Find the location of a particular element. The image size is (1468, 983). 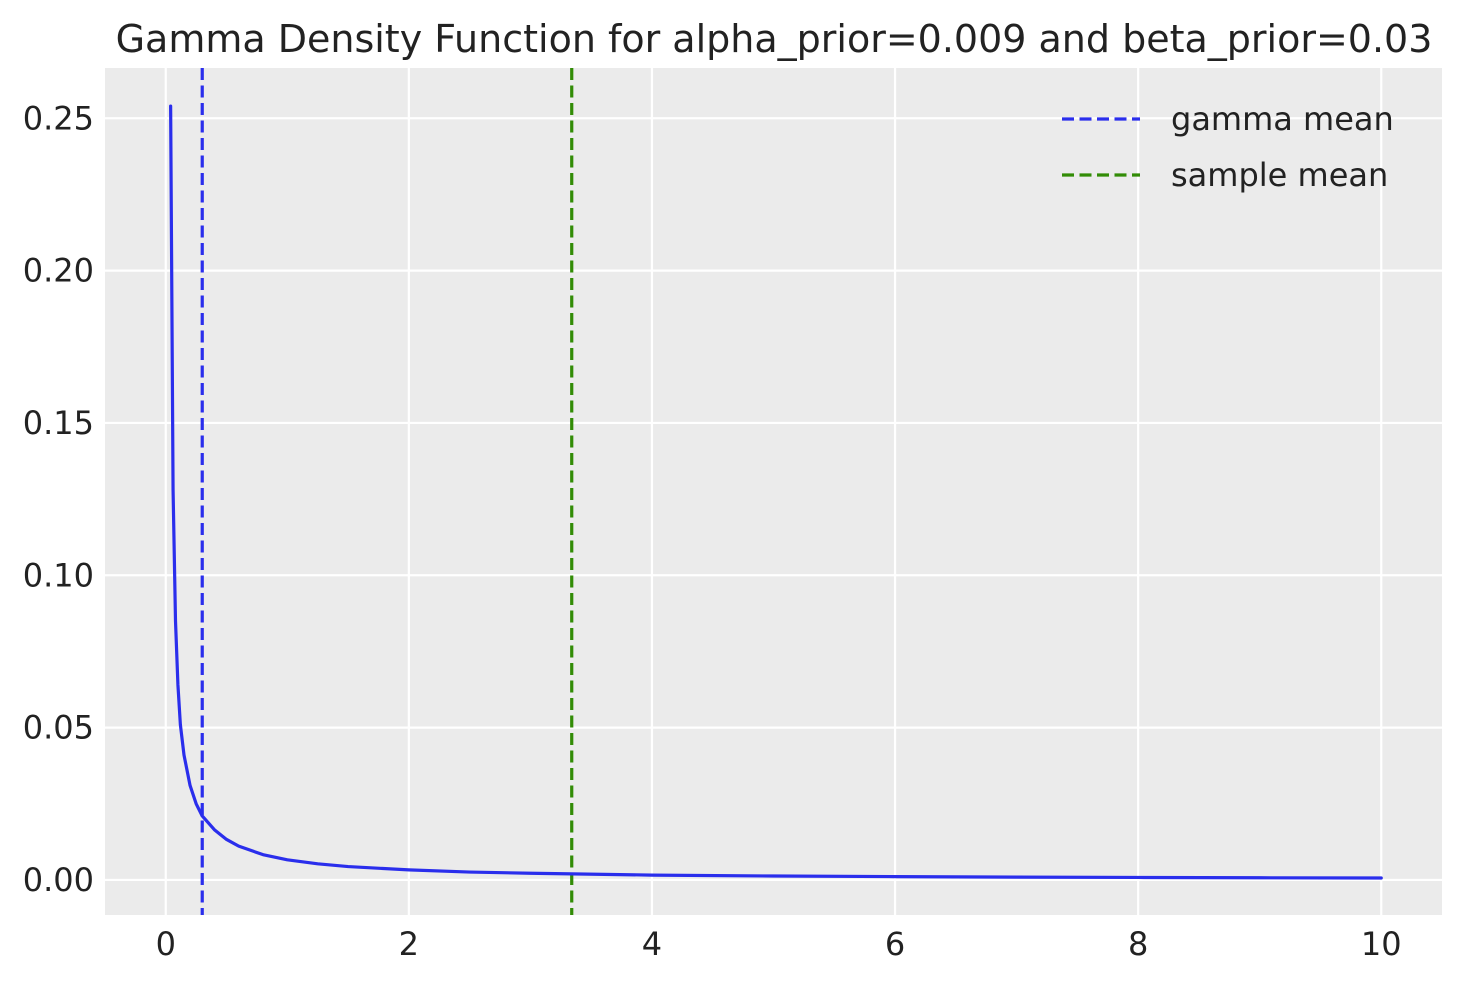

x-tick-label: 0 is located at coordinates (166, 944).